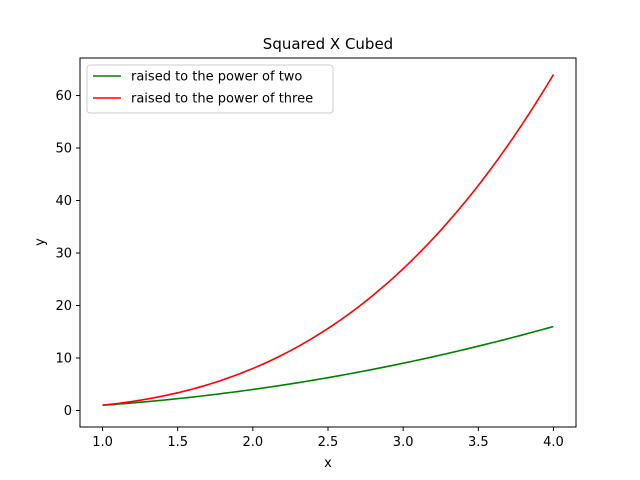  What do you see at coordinates (63, 358) in the screenshot?
I see `y-tick-label: 10` at bounding box center [63, 358].